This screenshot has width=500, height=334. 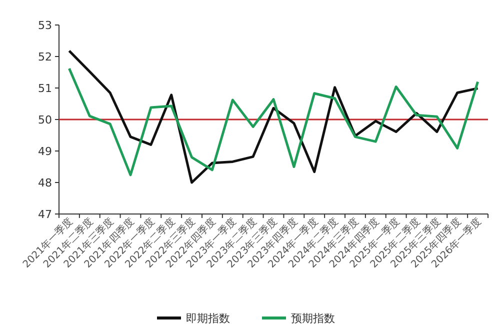 What do you see at coordinates (45, 25) in the screenshot?
I see `y-tick-label: 53` at bounding box center [45, 25].